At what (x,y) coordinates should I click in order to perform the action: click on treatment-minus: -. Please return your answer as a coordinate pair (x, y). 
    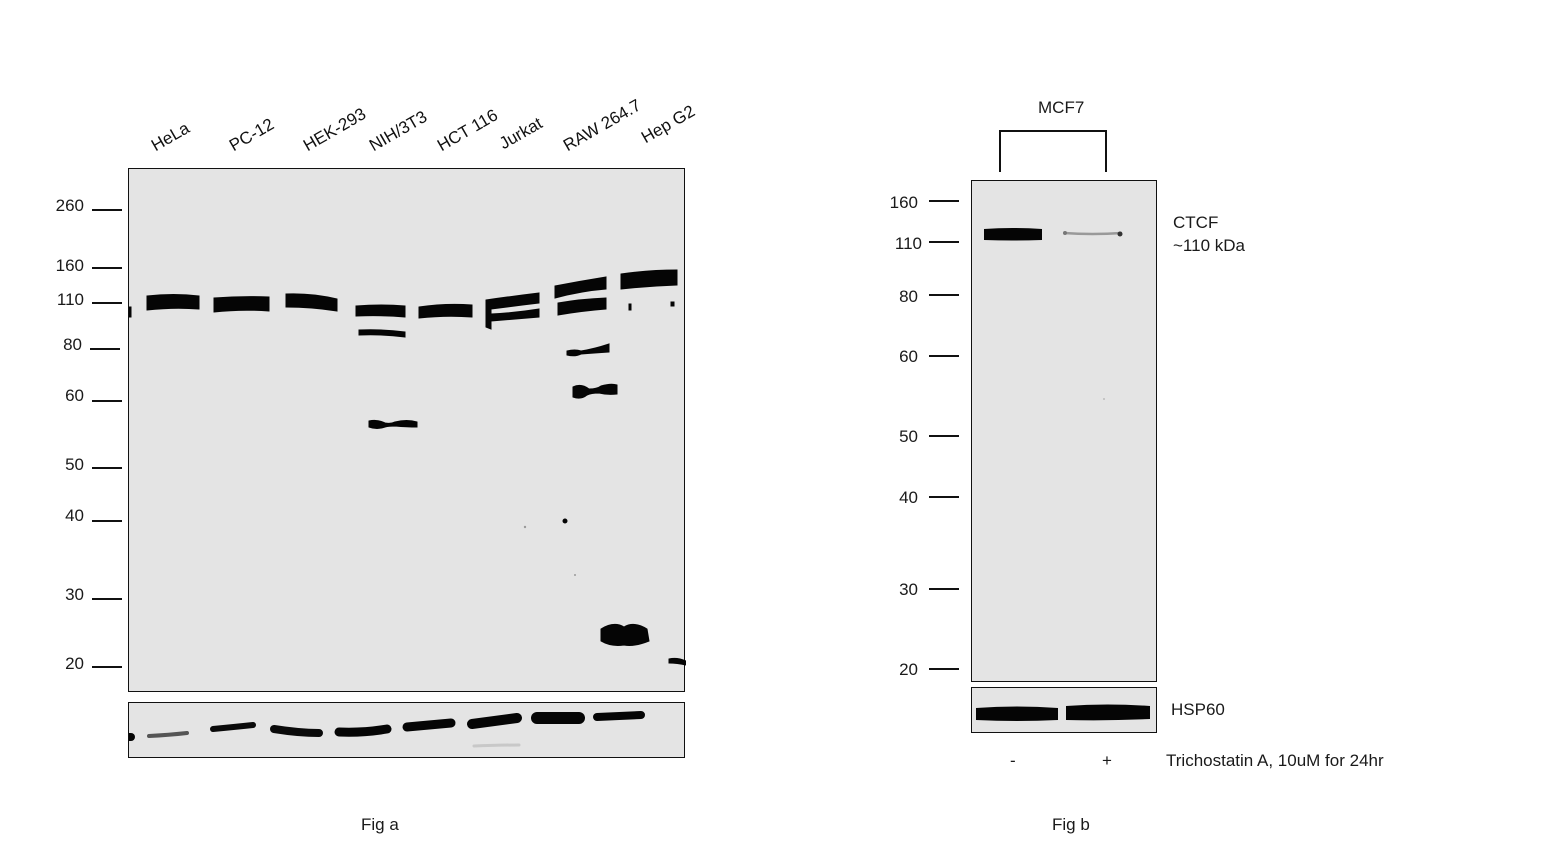
    Looking at the image, I should click on (1013, 760).